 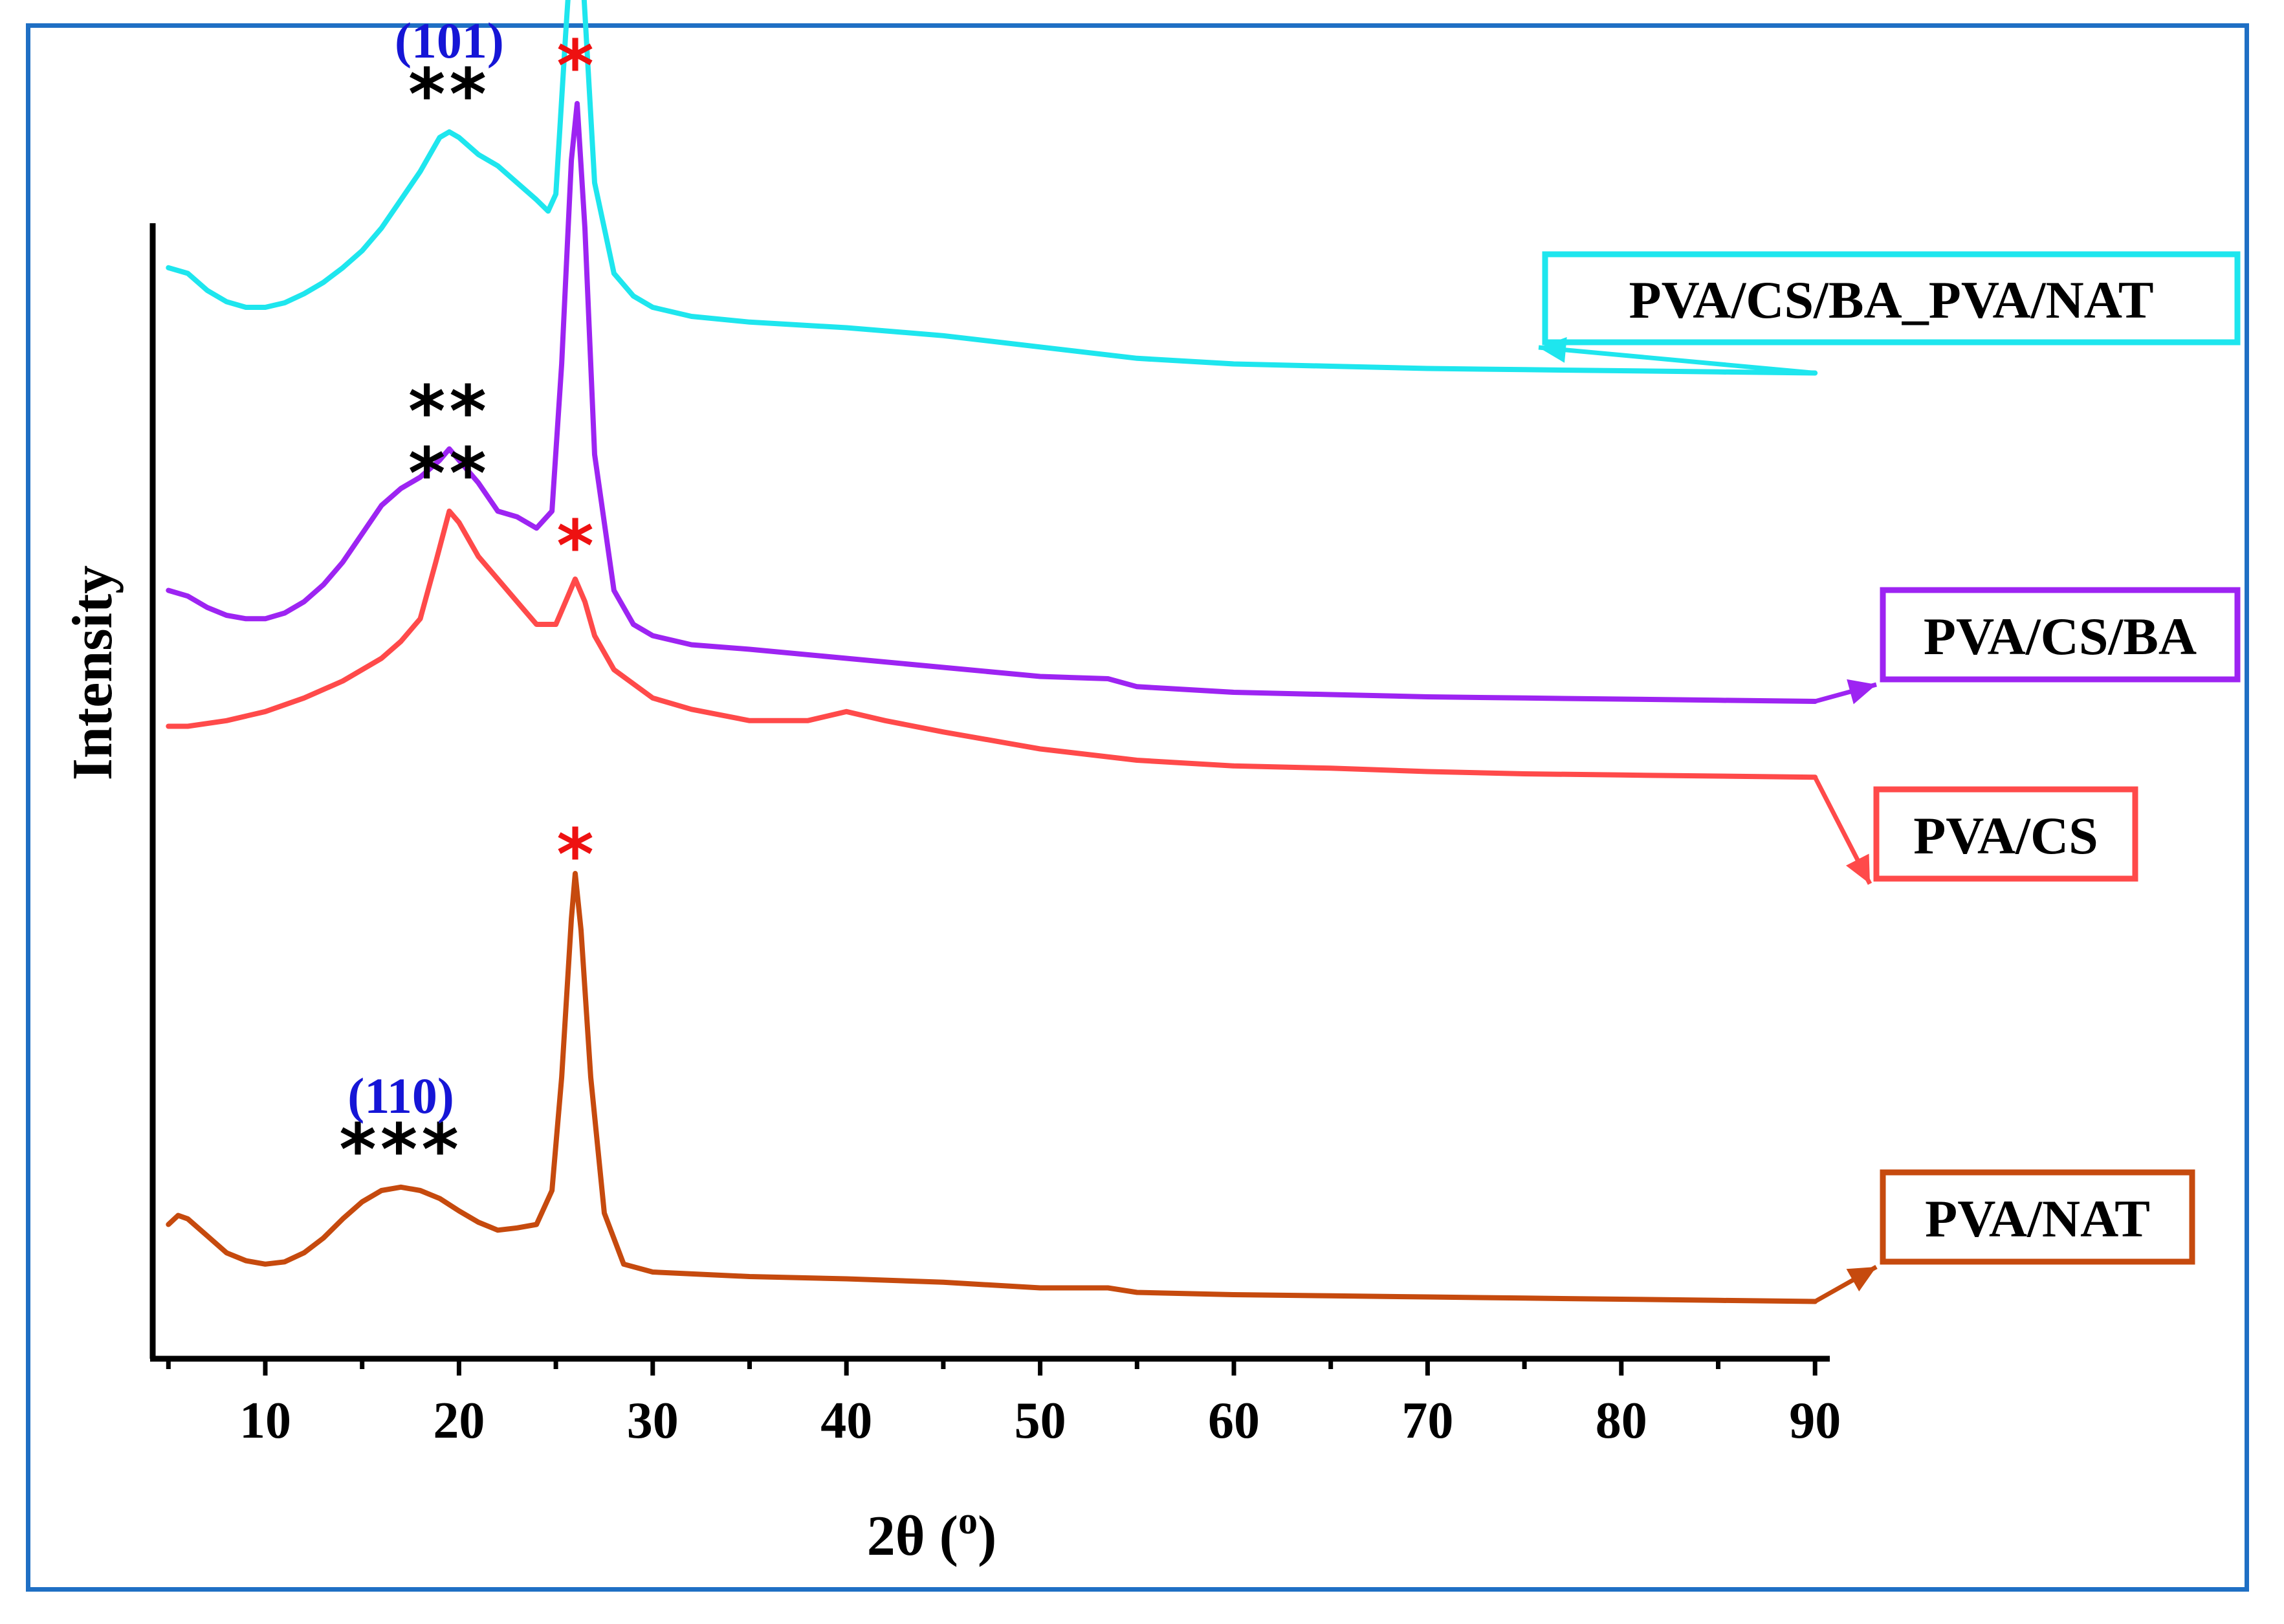 What do you see at coordinates (1040, 1421) in the screenshot?
I see `x-tick-label: 50` at bounding box center [1040, 1421].